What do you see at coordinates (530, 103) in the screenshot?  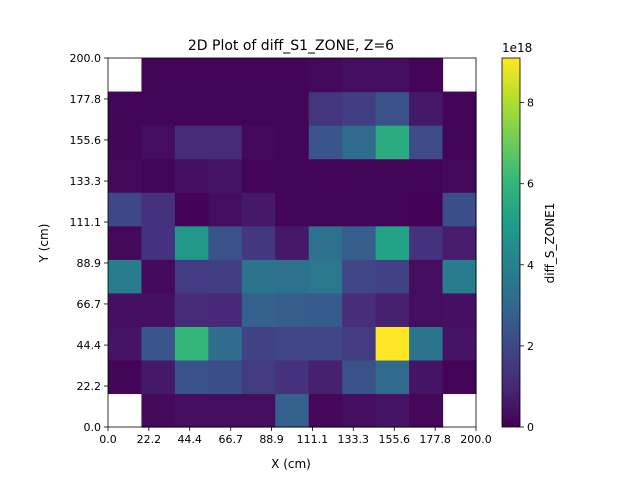 I see `colorbar-tick-label: 8` at bounding box center [530, 103].